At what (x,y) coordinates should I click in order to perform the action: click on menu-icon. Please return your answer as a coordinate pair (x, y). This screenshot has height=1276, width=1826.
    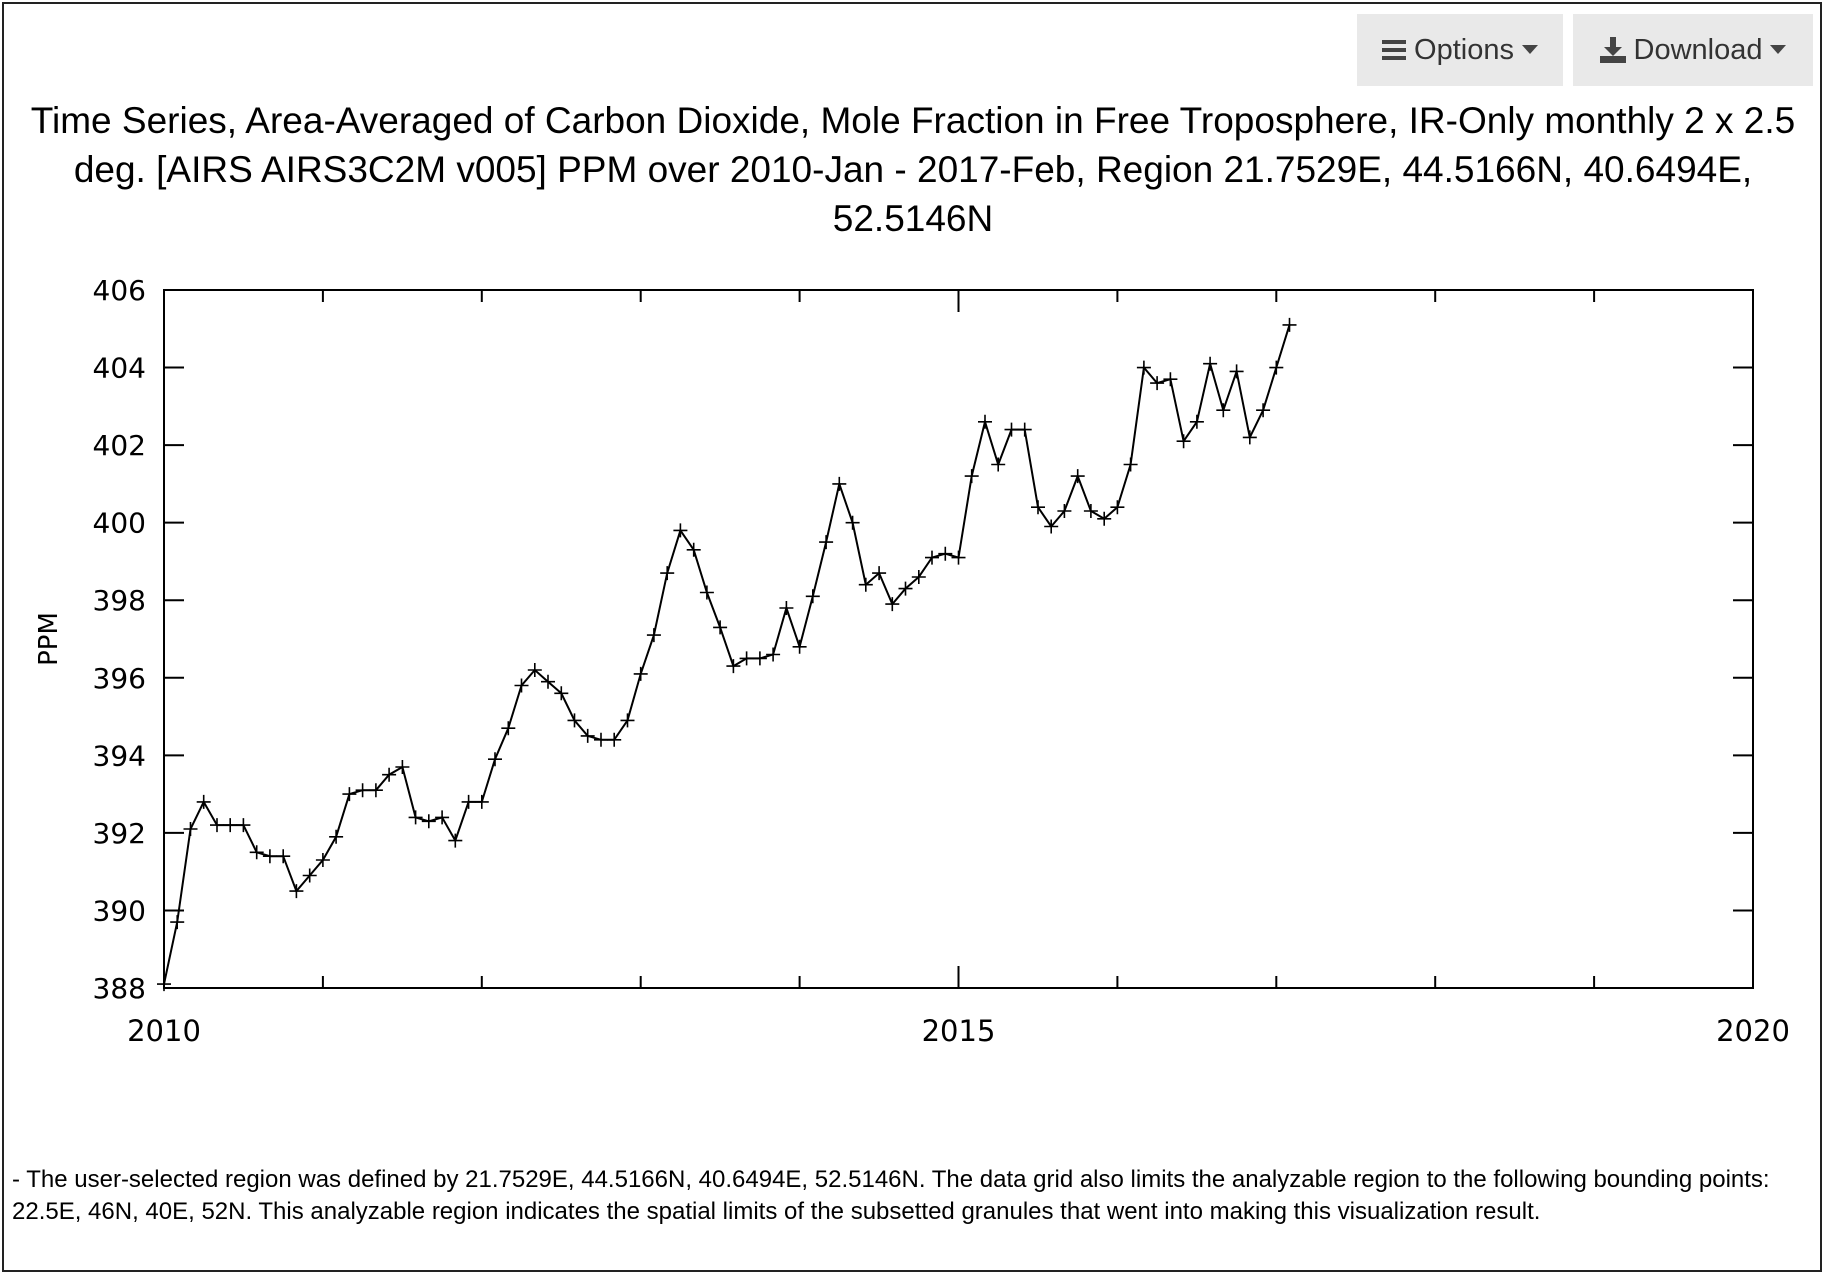
    Looking at the image, I should click on (1394, 50).